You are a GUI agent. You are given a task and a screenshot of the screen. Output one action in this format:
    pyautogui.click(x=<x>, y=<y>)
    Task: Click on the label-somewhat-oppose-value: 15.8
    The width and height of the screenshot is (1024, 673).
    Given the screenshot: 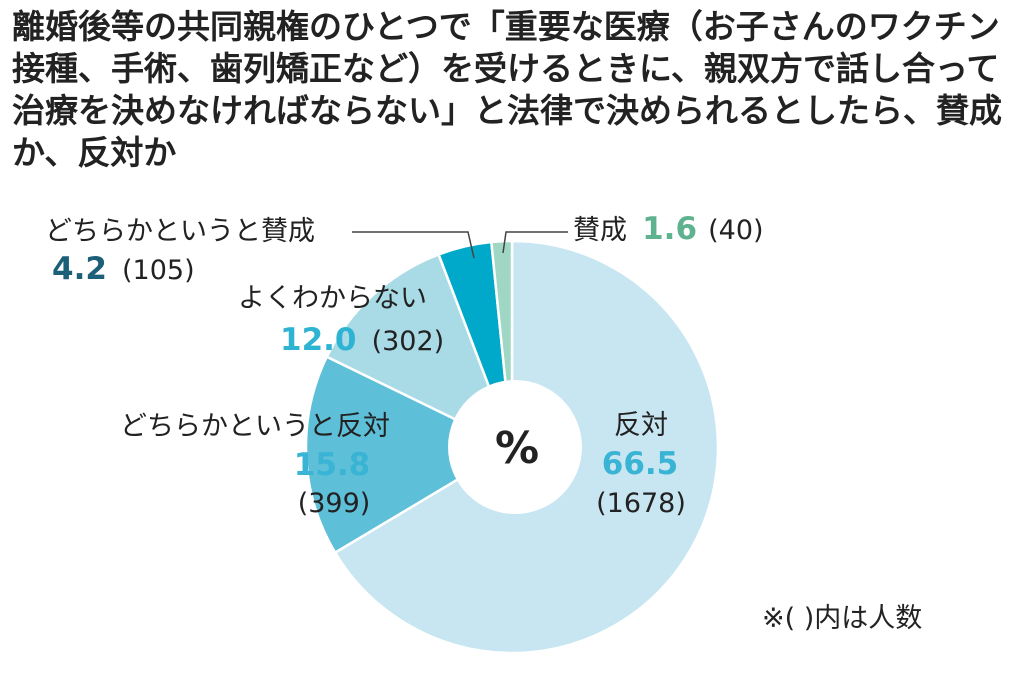 What is the action you would take?
    pyautogui.click(x=332, y=465)
    